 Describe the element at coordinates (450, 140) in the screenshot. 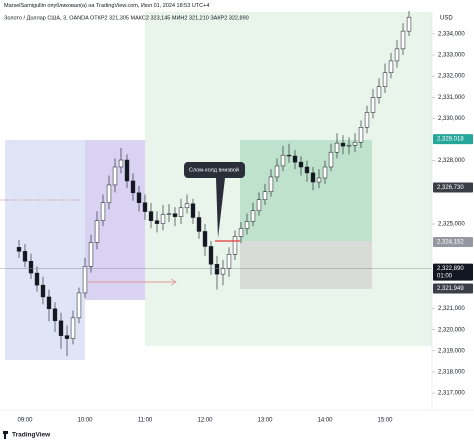

I see `price-badge-label: 2,329,018` at that location.